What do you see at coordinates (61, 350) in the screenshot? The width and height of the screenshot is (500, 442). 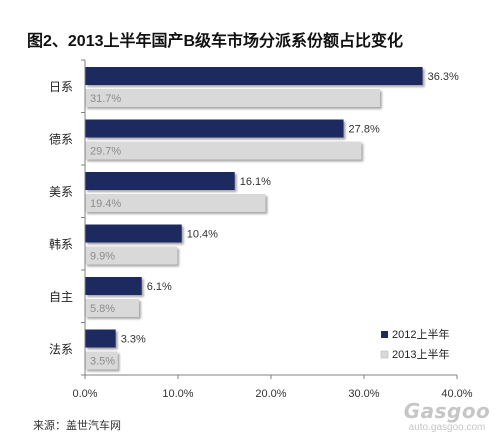 I see `category-label-6: 法系` at bounding box center [61, 350].